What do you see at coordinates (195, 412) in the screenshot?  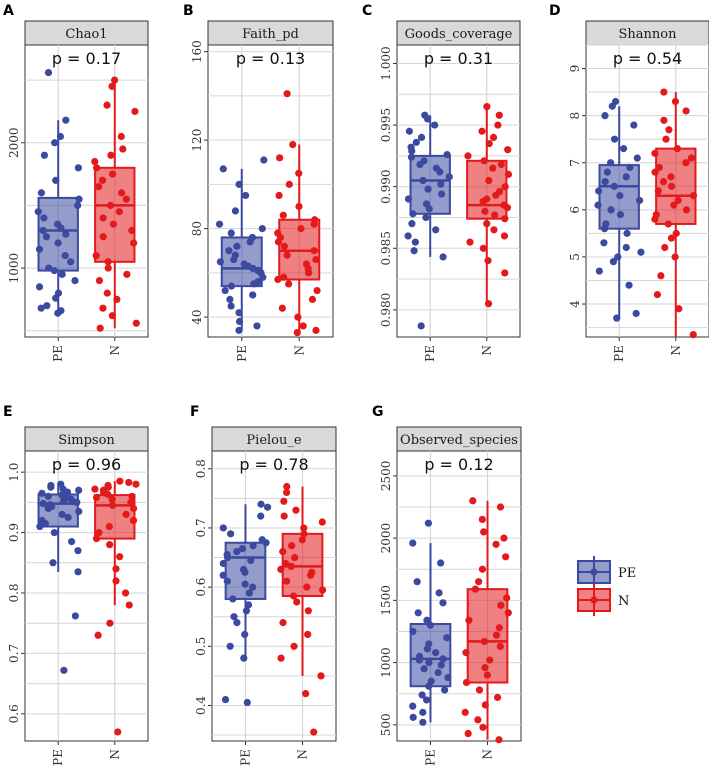 I see `panel-letter: F` at bounding box center [195, 412].